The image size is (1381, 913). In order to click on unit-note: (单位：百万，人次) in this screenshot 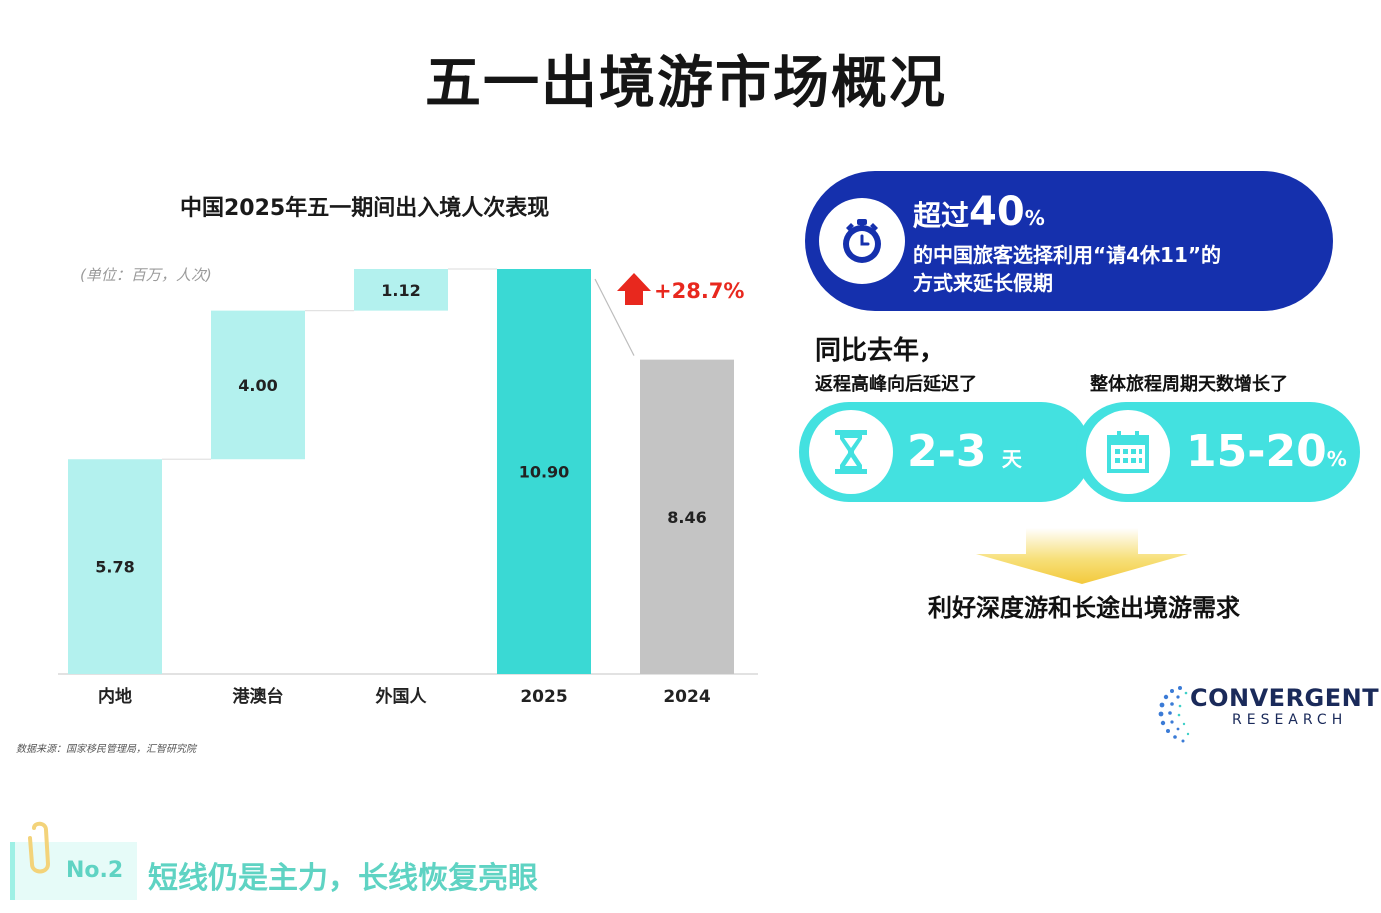, I will do `click(146, 275)`.